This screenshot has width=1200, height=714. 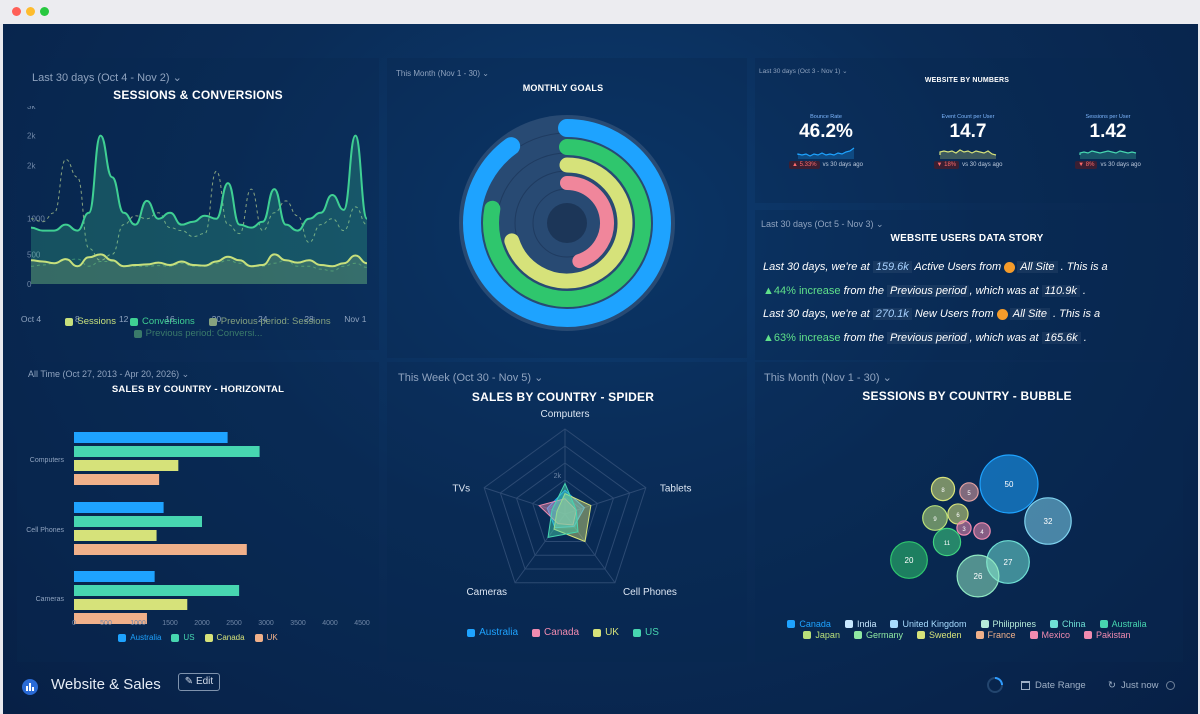 What do you see at coordinates (1107, 635) in the screenshot?
I see `legend-pakistan: Pakistan` at bounding box center [1107, 635].